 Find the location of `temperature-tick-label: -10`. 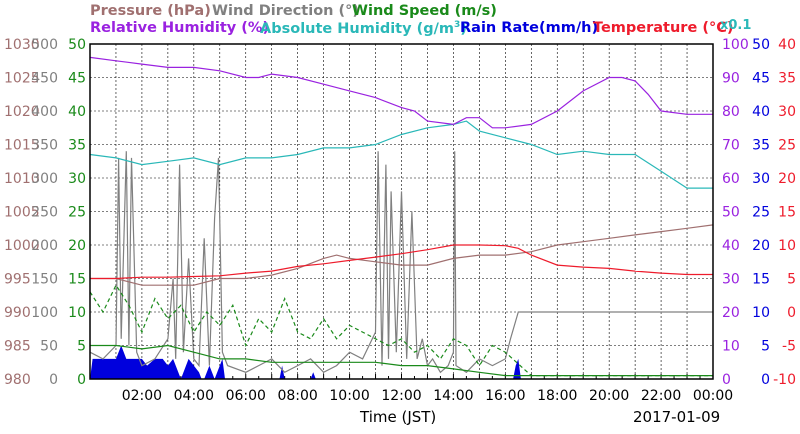

temperature-tick-label: -10 is located at coordinates (784, 380).